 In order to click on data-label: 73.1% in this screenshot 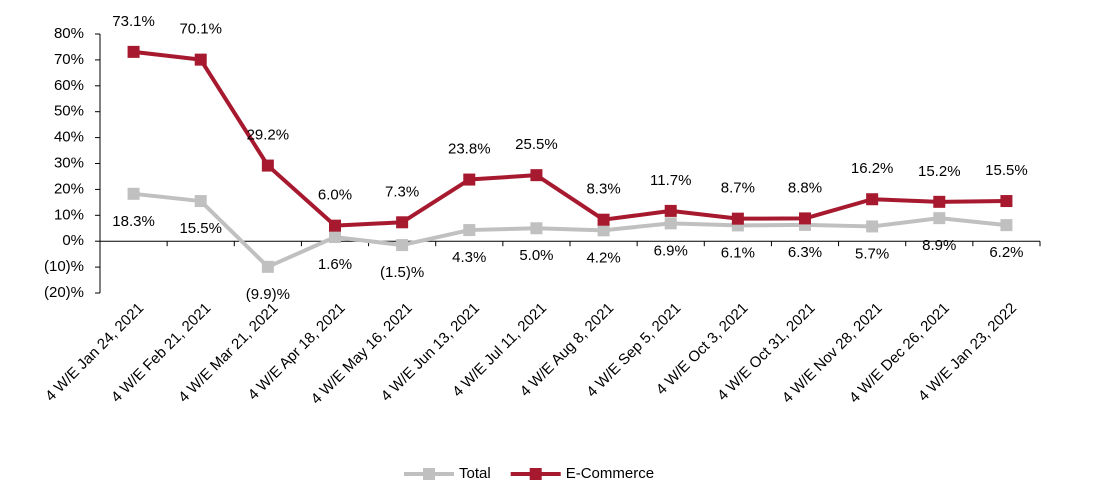, I will do `click(133, 21)`.